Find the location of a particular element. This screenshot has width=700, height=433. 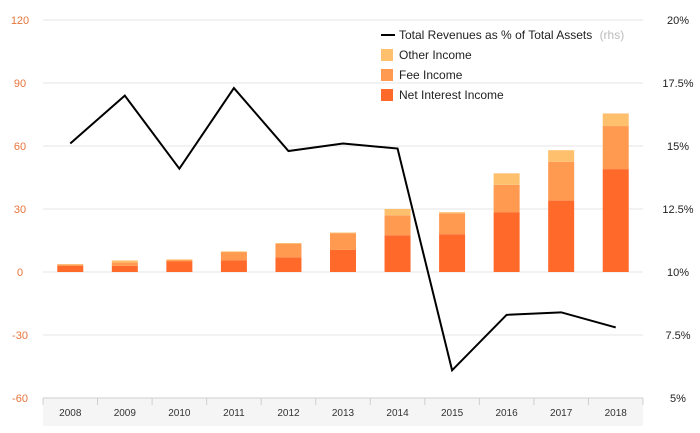

x-tick-label-2017: 2017 is located at coordinates (561, 413).